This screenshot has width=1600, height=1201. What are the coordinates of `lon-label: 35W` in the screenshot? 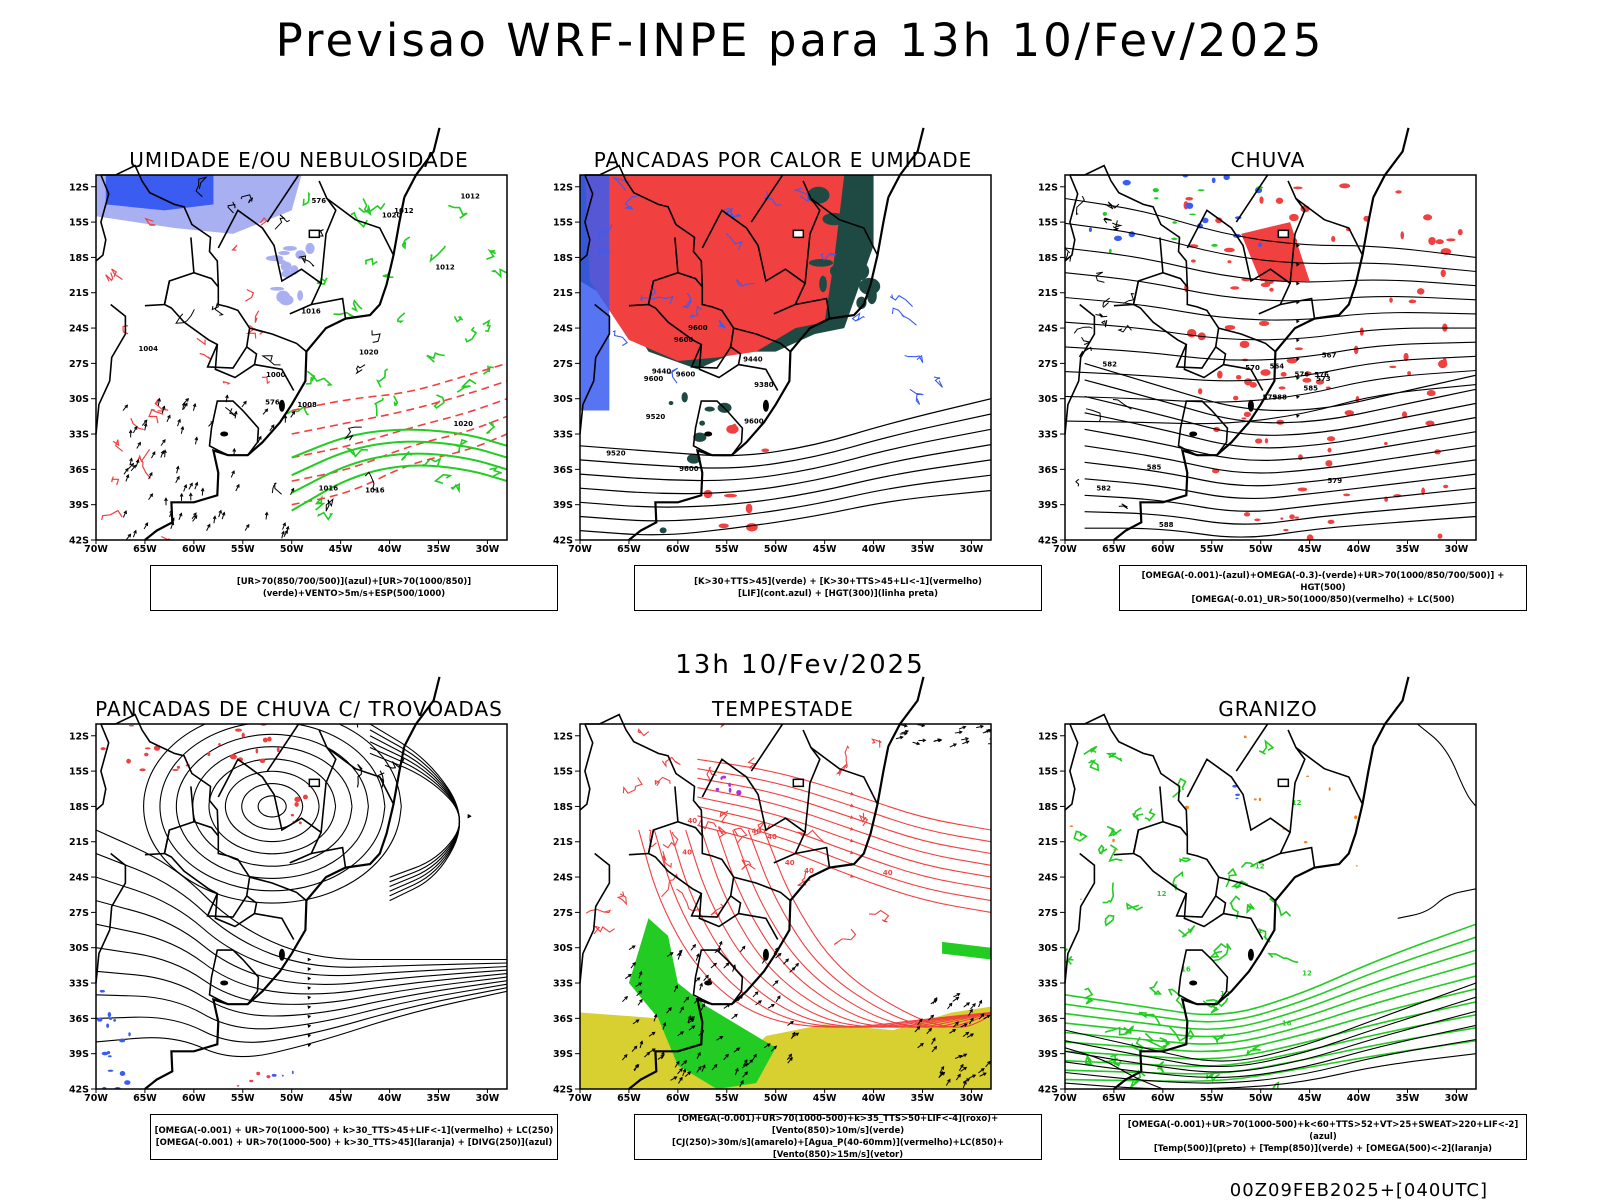 It's located at (923, 1098).